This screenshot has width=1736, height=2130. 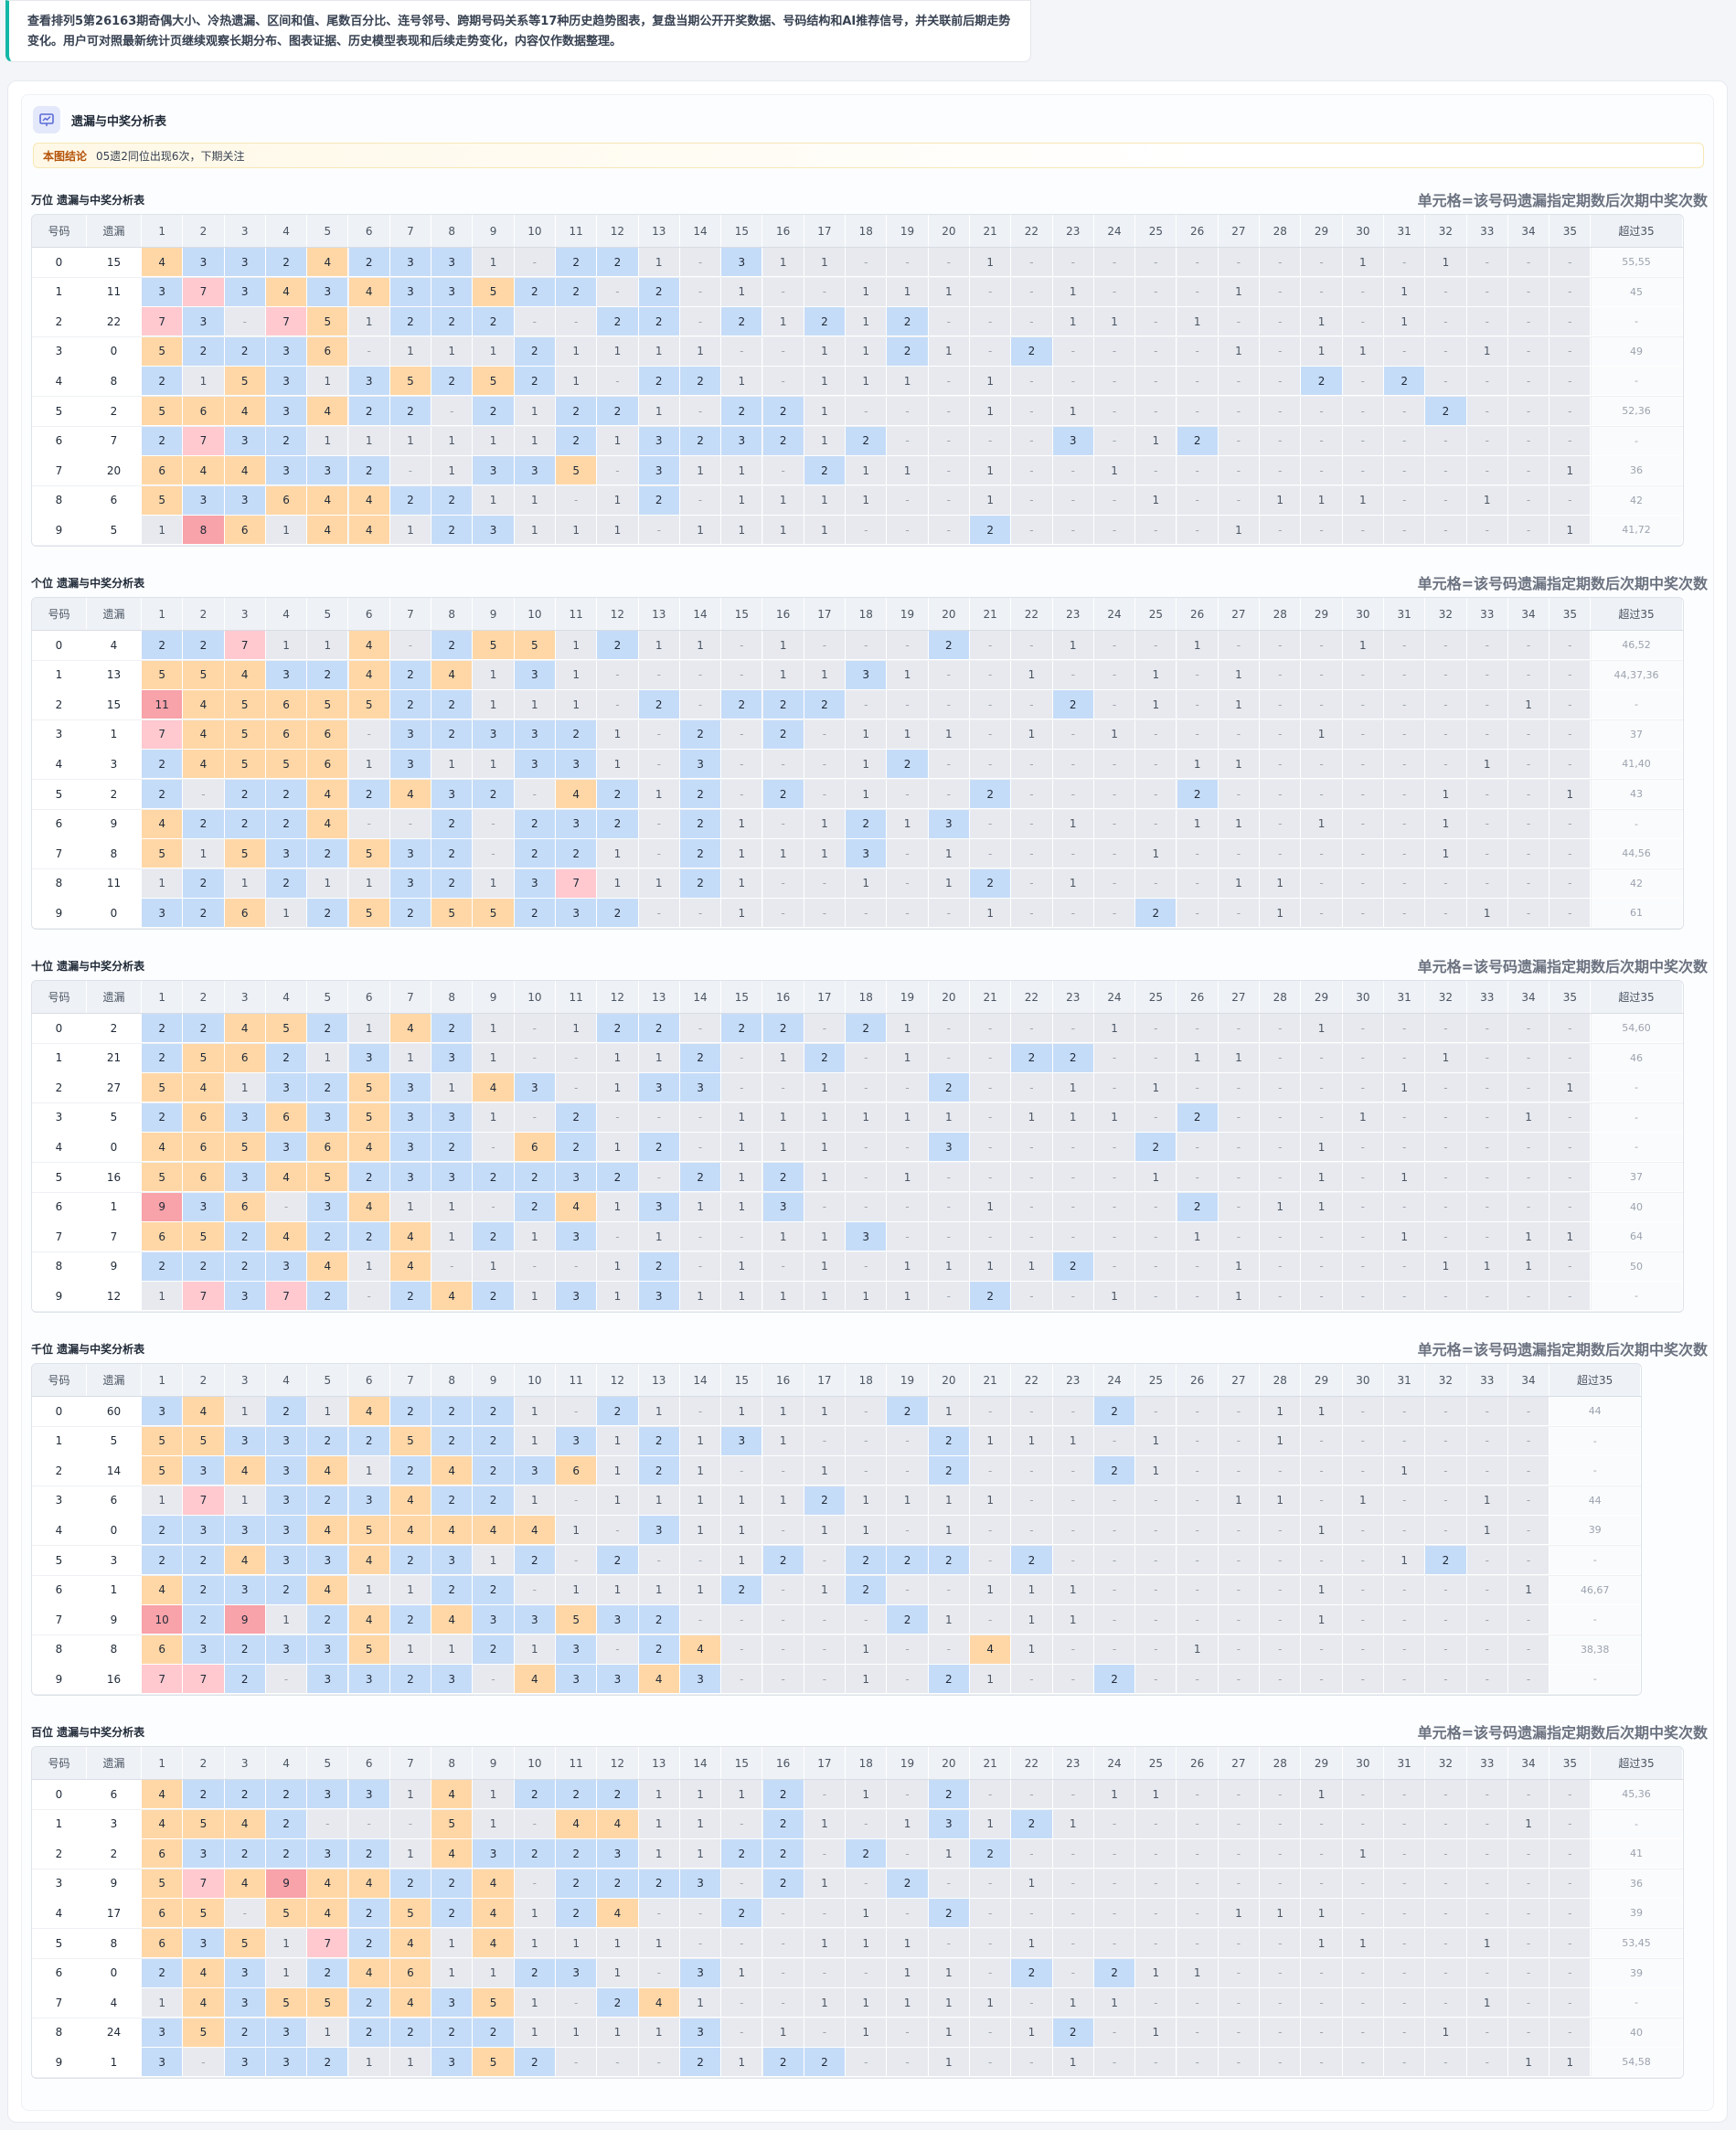 What do you see at coordinates (60, 1854) in the screenshot?
I see `row-number: 2` at bounding box center [60, 1854].